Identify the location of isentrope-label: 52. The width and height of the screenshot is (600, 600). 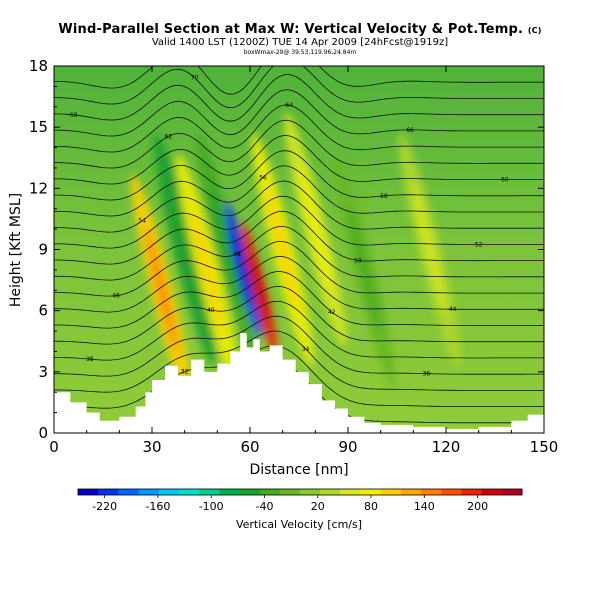
(479, 244).